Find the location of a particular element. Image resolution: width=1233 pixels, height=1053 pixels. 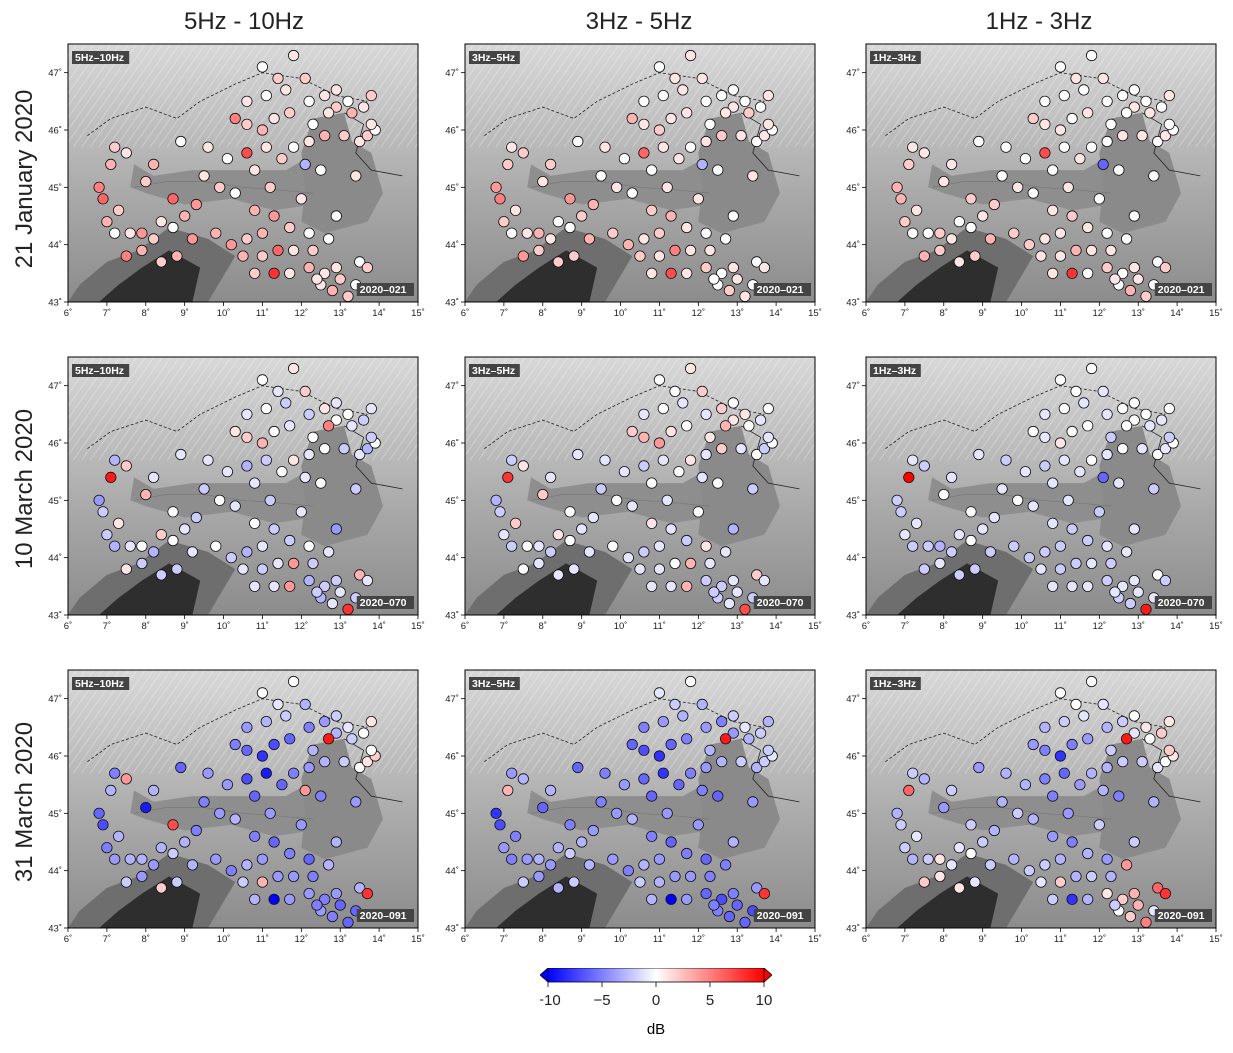

x-tick-label: 15˚ is located at coordinates (815, 313).